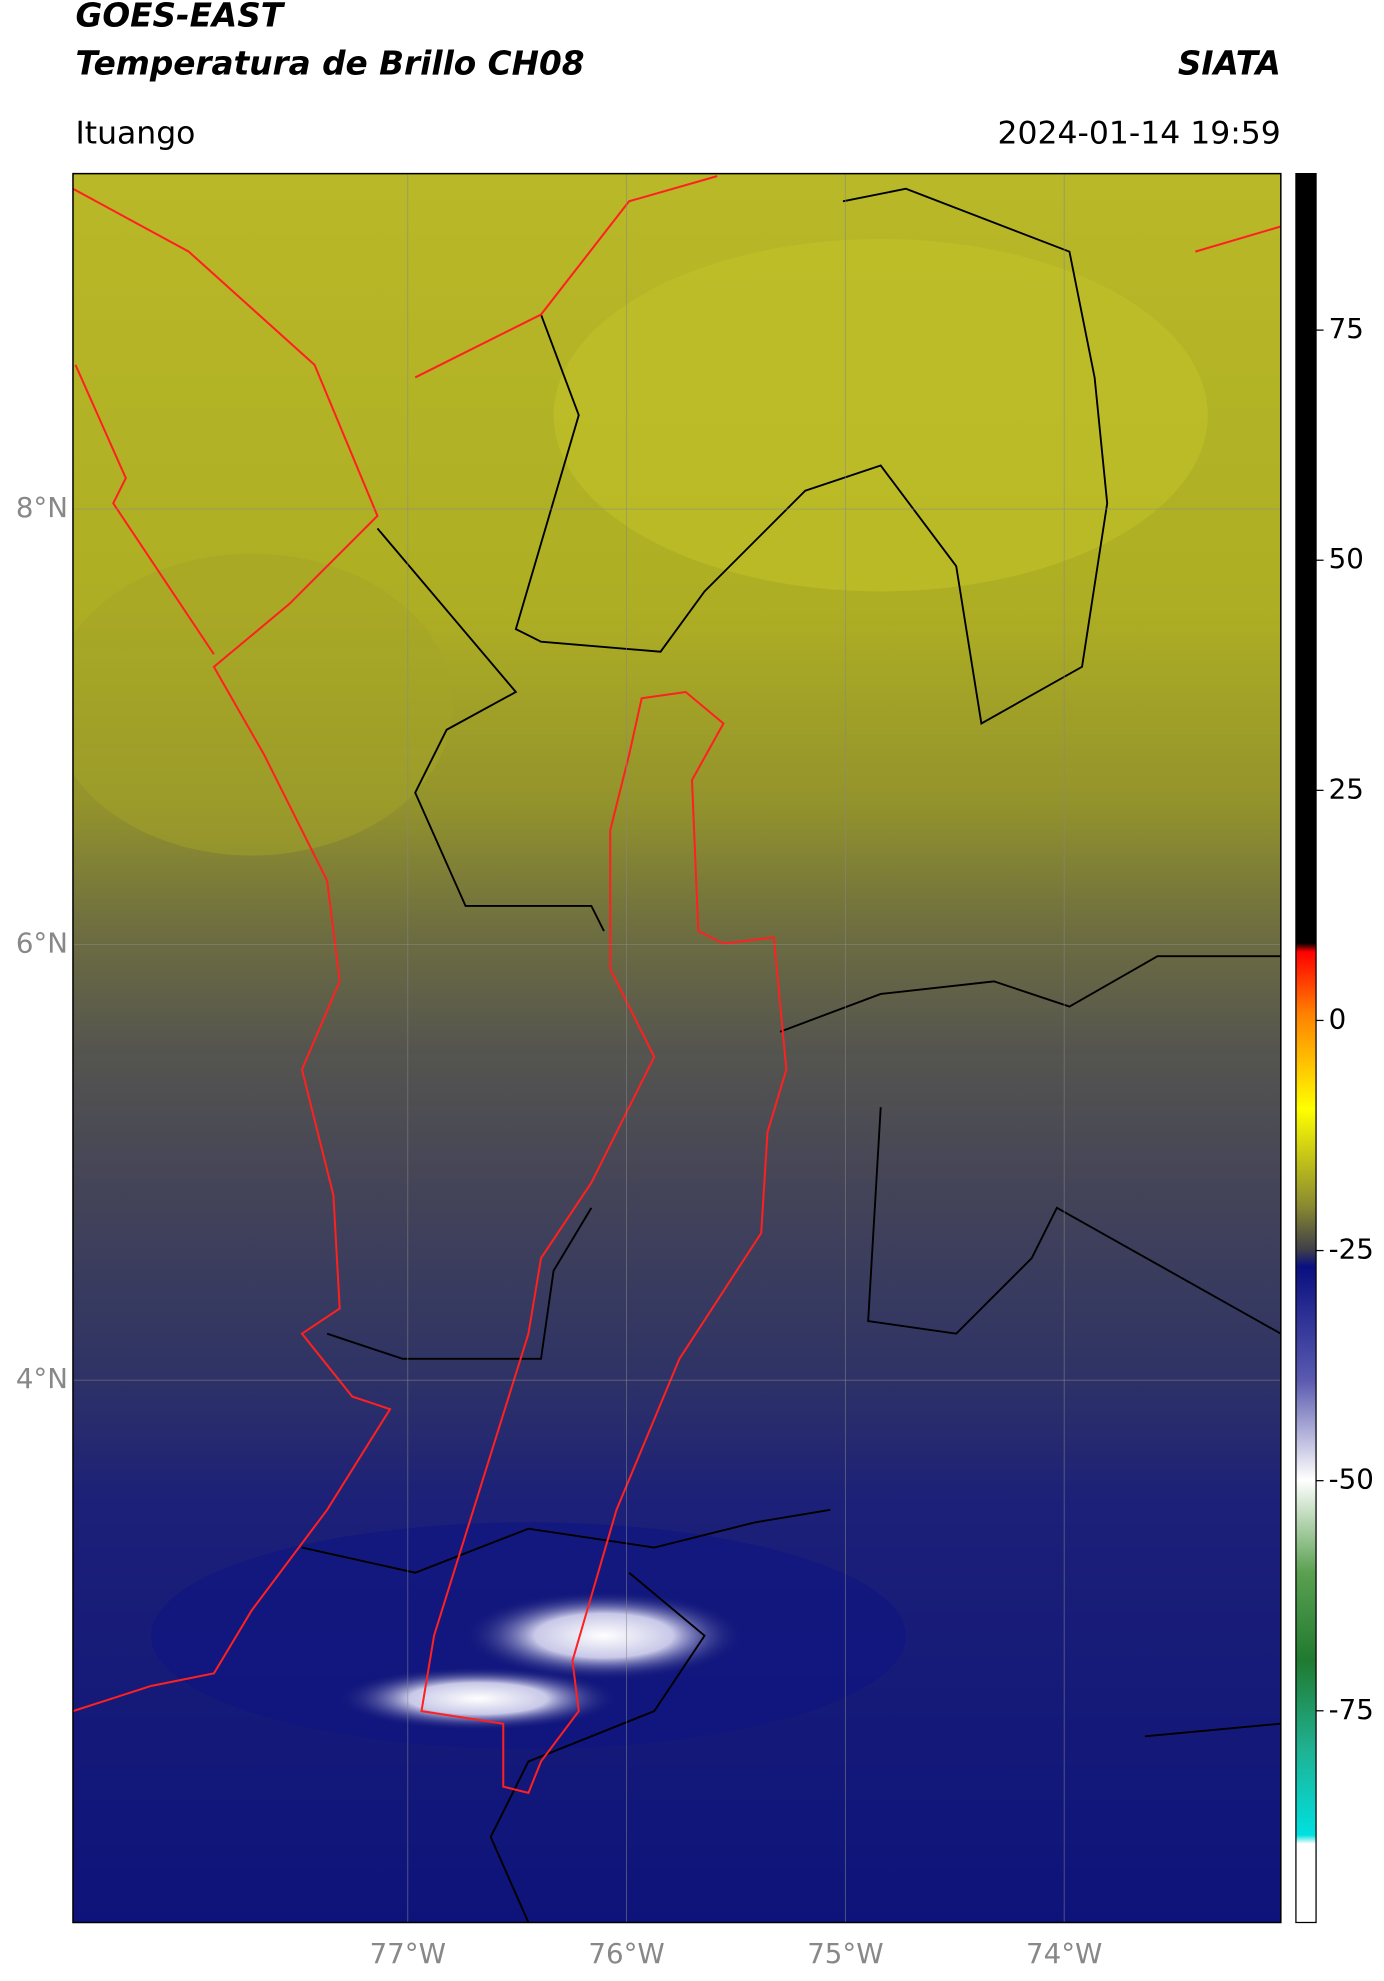 The width and height of the screenshot is (1384, 1981). Describe the element at coordinates (180, 17) in the screenshot. I see `title: GOES-EAST` at that location.